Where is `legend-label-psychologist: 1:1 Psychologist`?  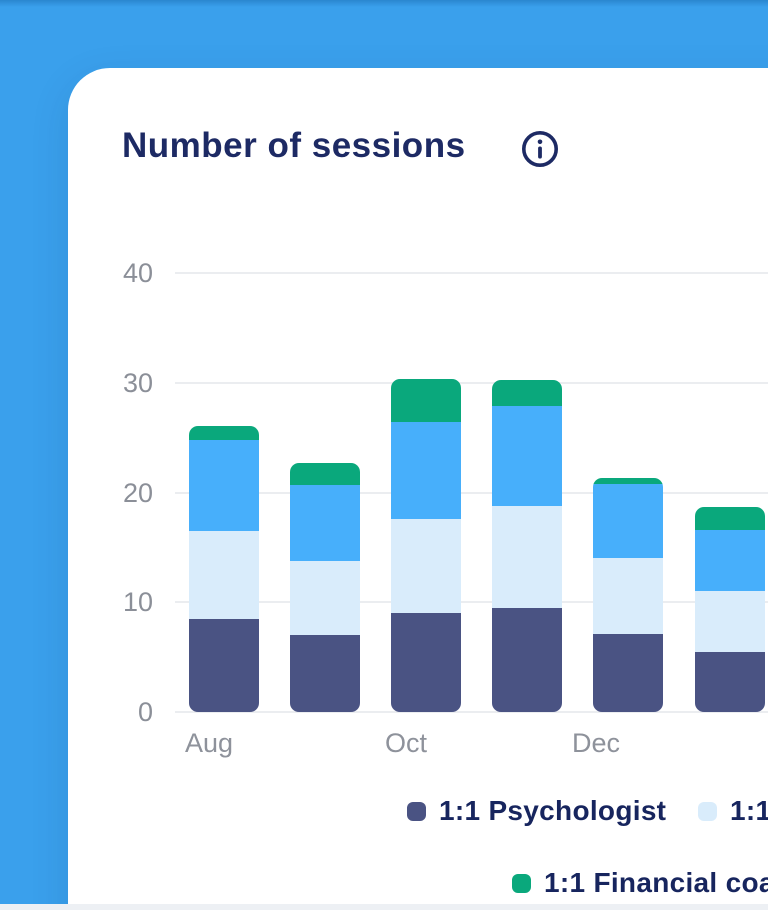
legend-label-psychologist: 1:1 Psychologist is located at coordinates (553, 810).